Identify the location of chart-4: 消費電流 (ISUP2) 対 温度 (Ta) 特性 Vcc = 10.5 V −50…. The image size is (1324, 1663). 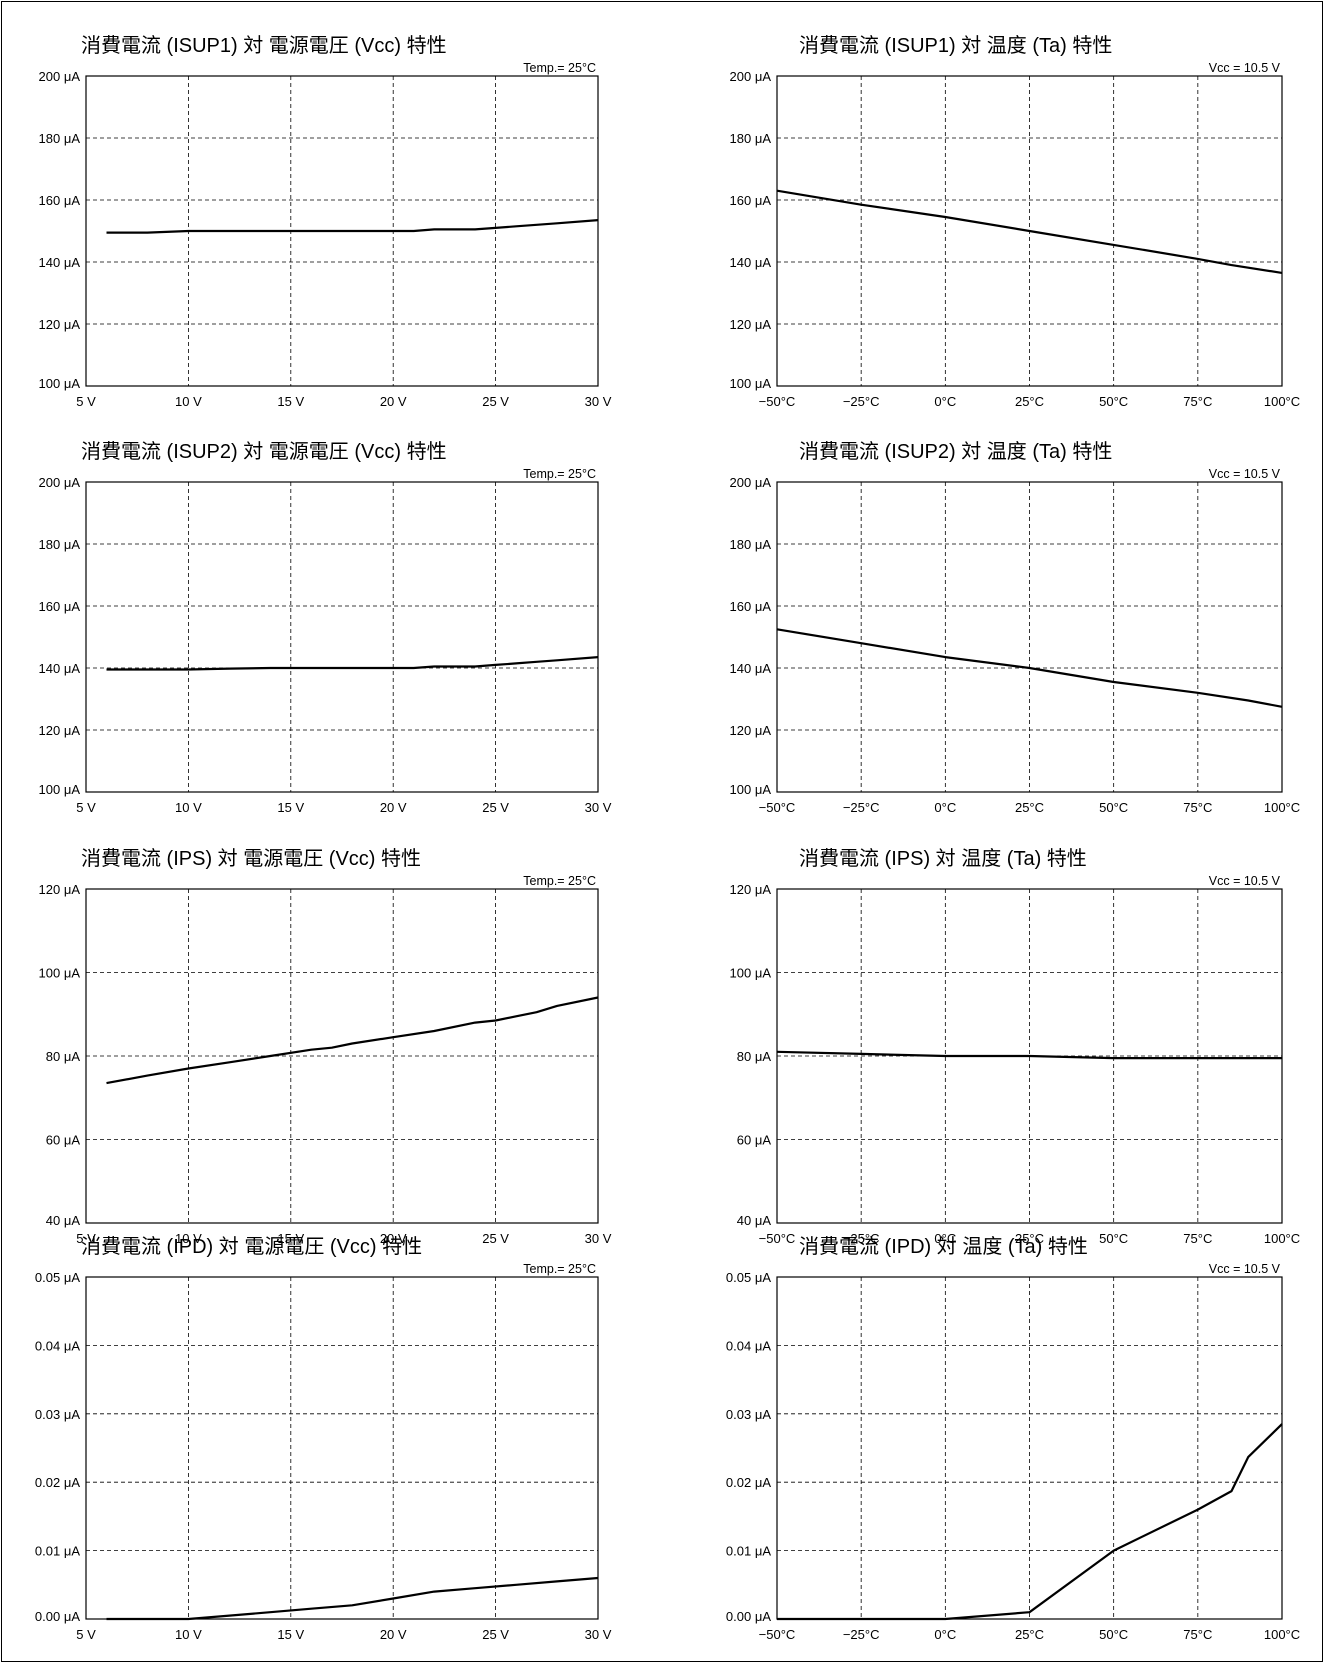
(1015, 627).